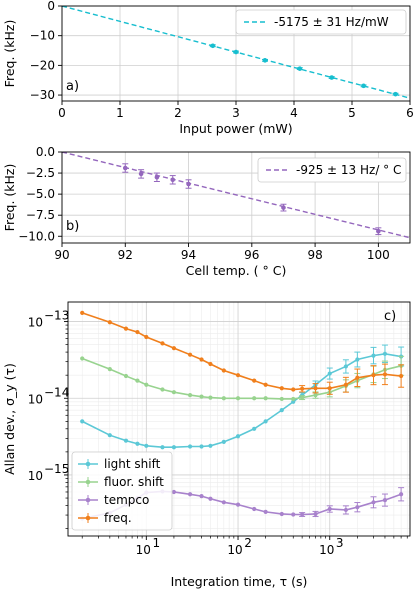 This screenshot has width=416, height=594. What do you see at coordinates (236, 270) in the screenshot?
I see `x-axis-label: Cell temp. ( ° C)` at bounding box center [236, 270].